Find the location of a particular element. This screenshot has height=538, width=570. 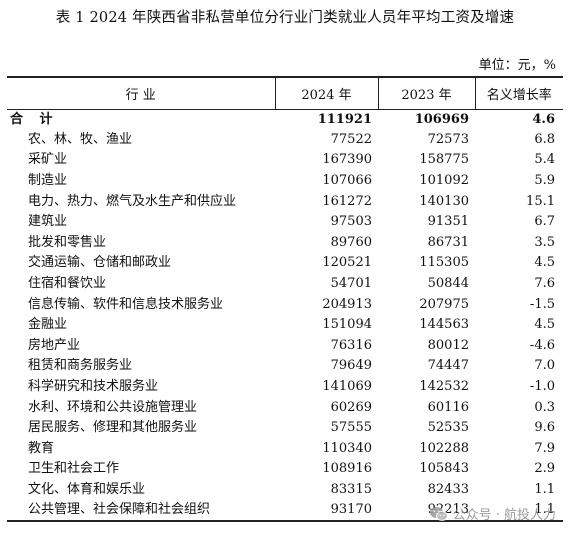

industry-name-cell: 教育 is located at coordinates (41, 448).